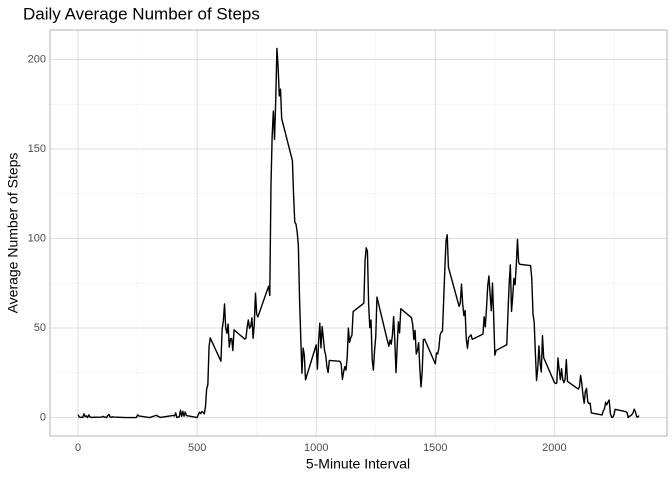 This screenshot has height=480, width=672. What do you see at coordinates (43, 417) in the screenshot?
I see `y-tick-label: 0` at bounding box center [43, 417].